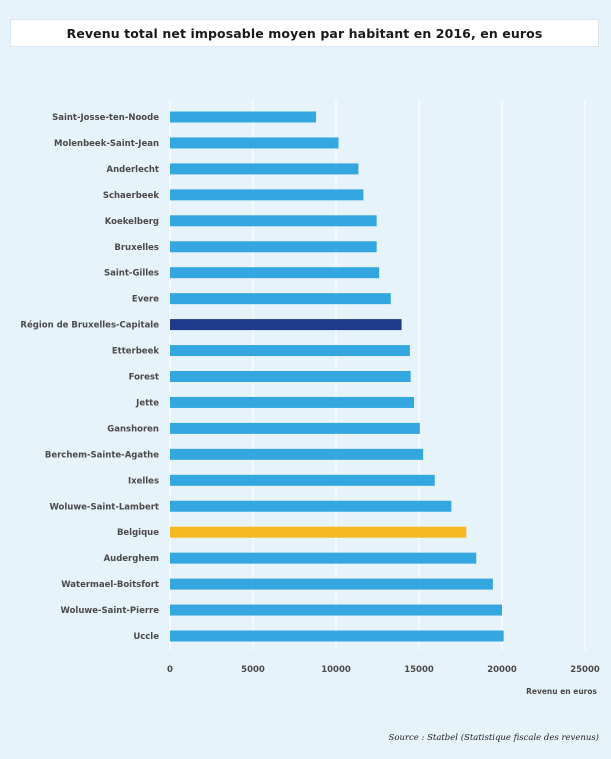 The width and height of the screenshot is (611, 759). I want to click on x-tick-label: 0, so click(170, 670).